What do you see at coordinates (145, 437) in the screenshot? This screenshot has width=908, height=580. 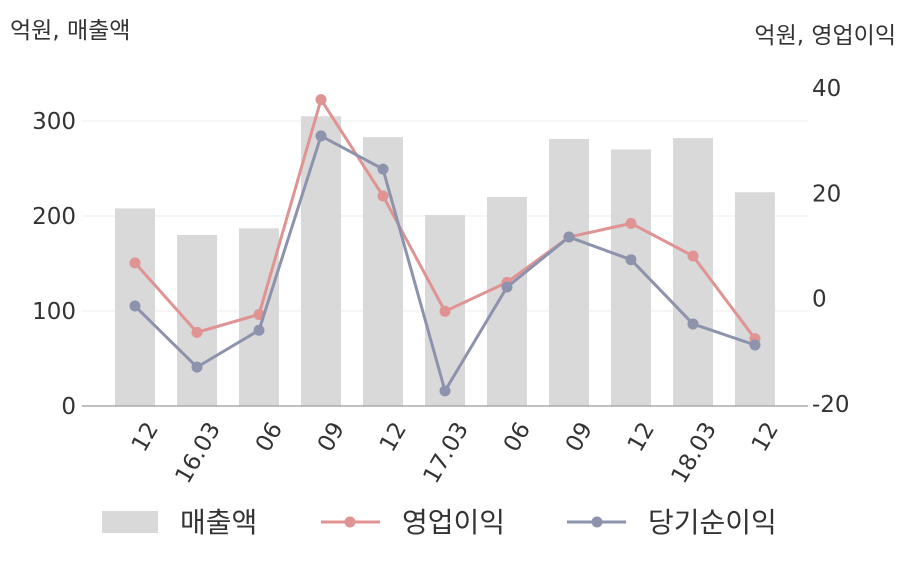 I see `x-tick-label-0: 12` at bounding box center [145, 437].